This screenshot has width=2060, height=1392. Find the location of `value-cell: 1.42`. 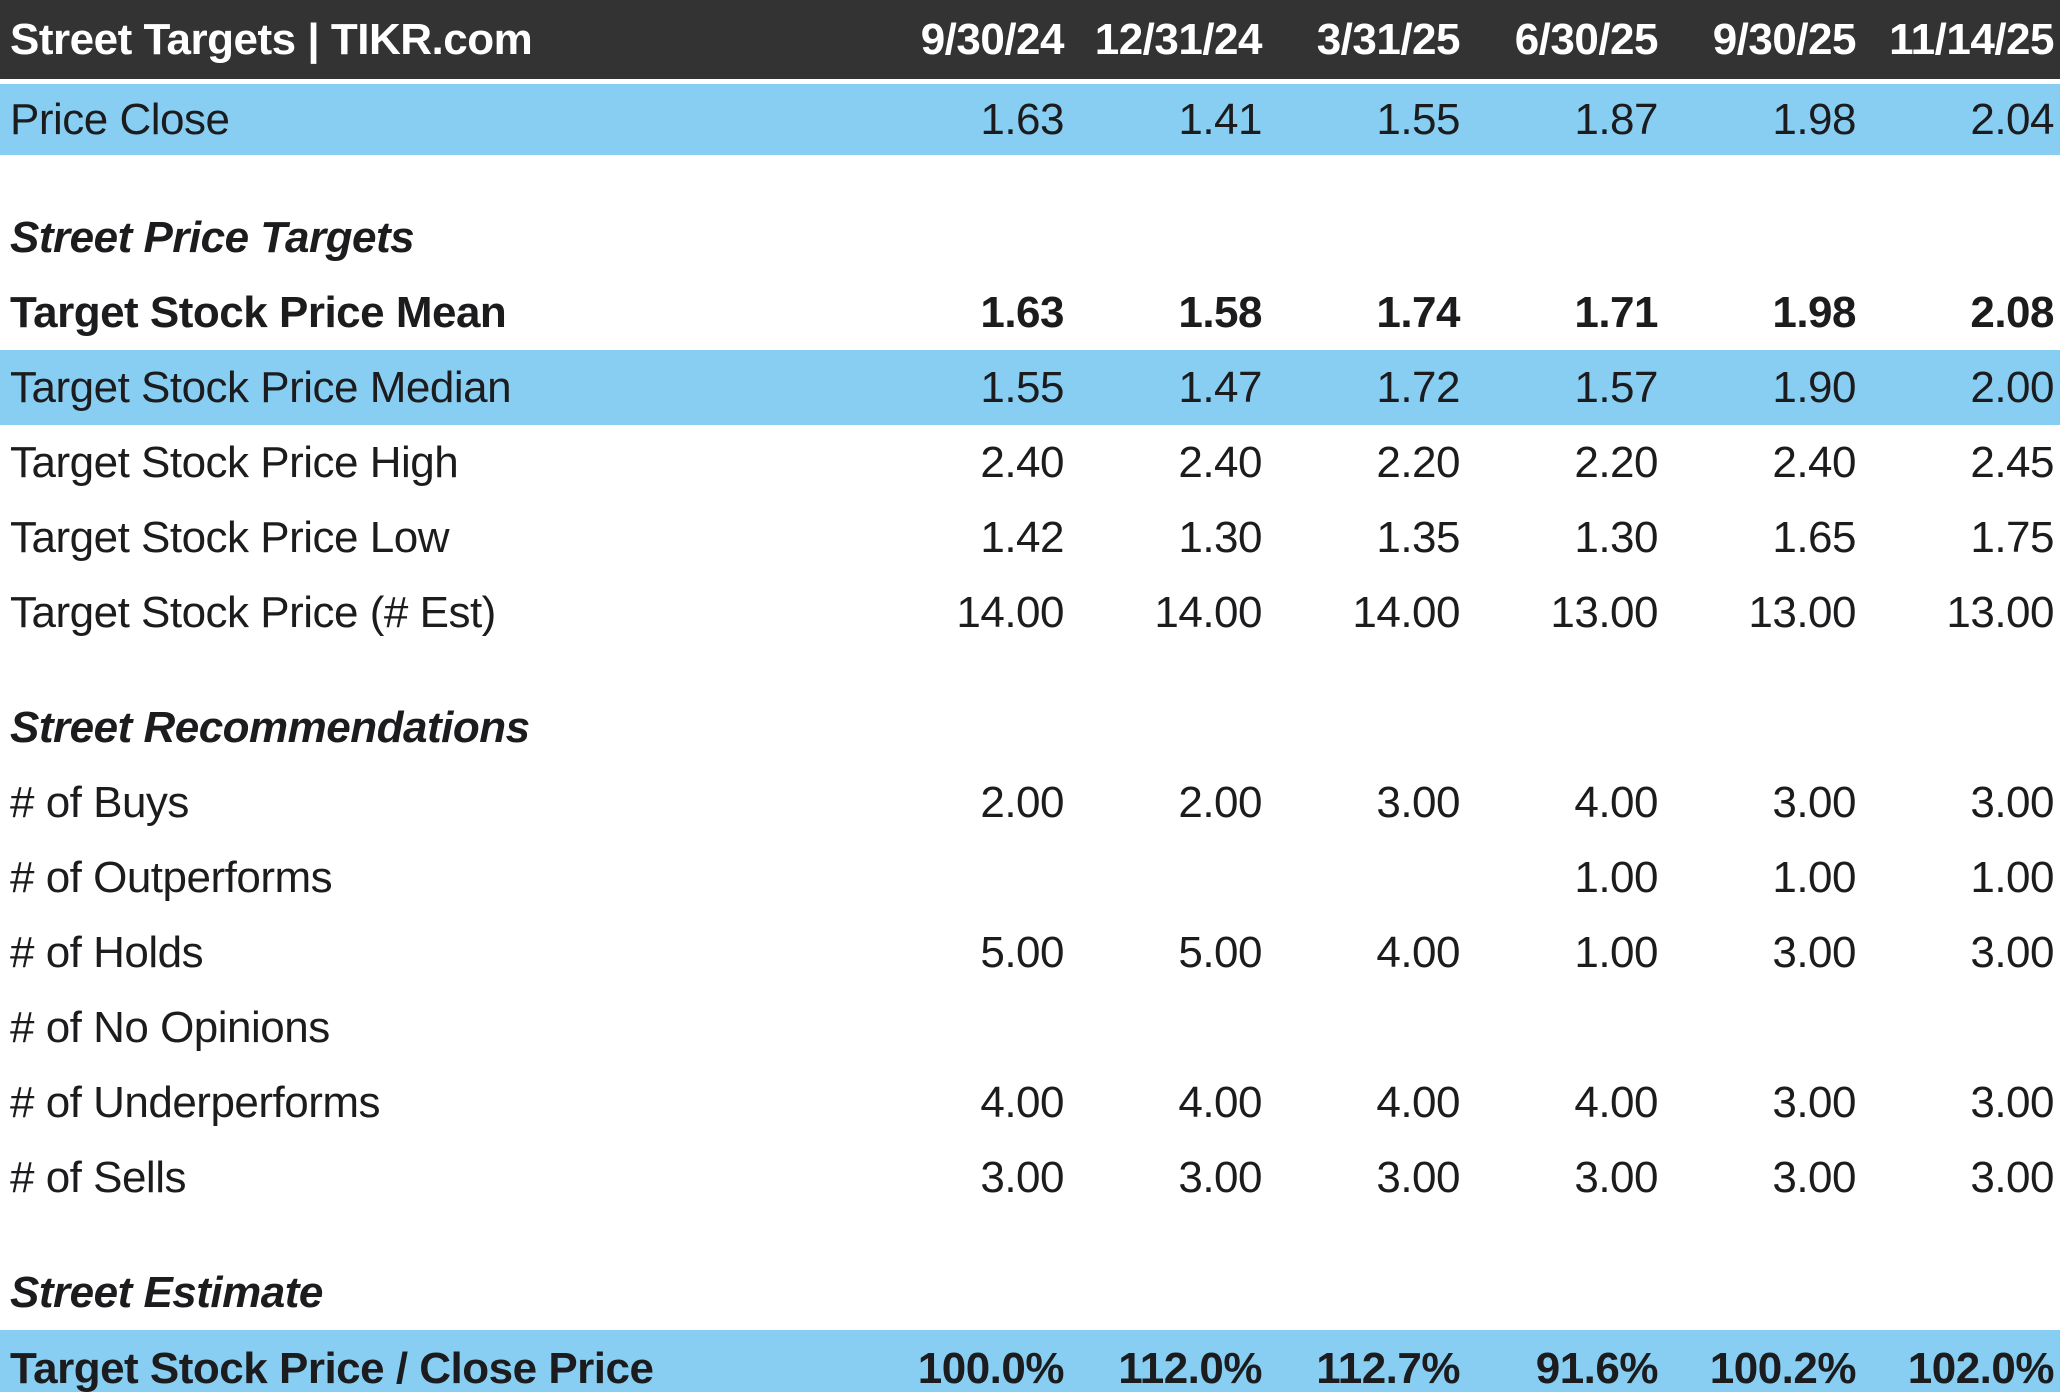

value-cell: 1.42 is located at coordinates (1022, 537).